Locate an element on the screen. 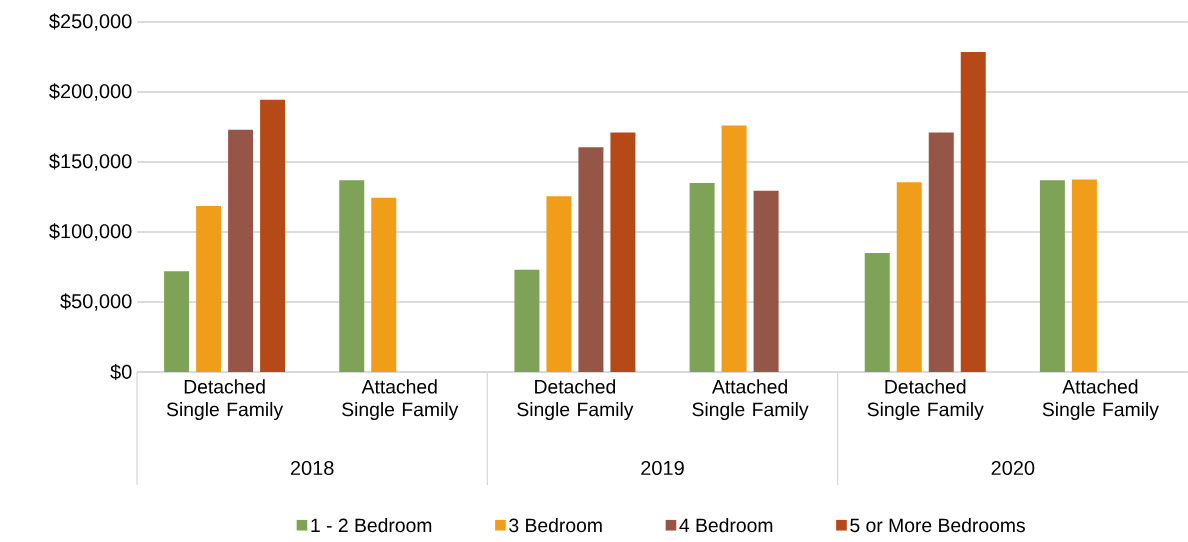  y-tick-label: $0 is located at coordinates (121, 372).